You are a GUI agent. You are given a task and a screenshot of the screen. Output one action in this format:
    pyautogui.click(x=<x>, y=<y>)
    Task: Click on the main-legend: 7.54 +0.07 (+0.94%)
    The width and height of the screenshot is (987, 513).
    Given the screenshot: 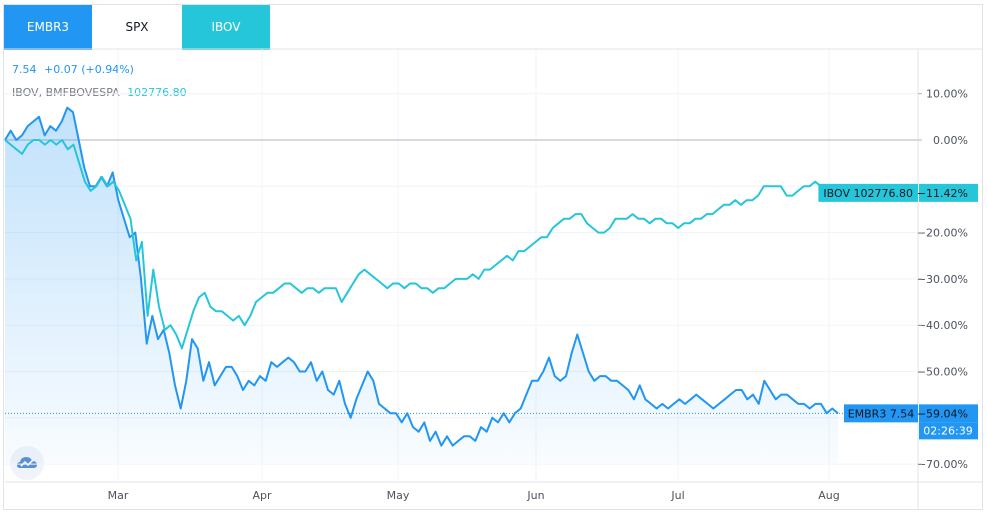 What is the action you would take?
    pyautogui.click(x=73, y=69)
    